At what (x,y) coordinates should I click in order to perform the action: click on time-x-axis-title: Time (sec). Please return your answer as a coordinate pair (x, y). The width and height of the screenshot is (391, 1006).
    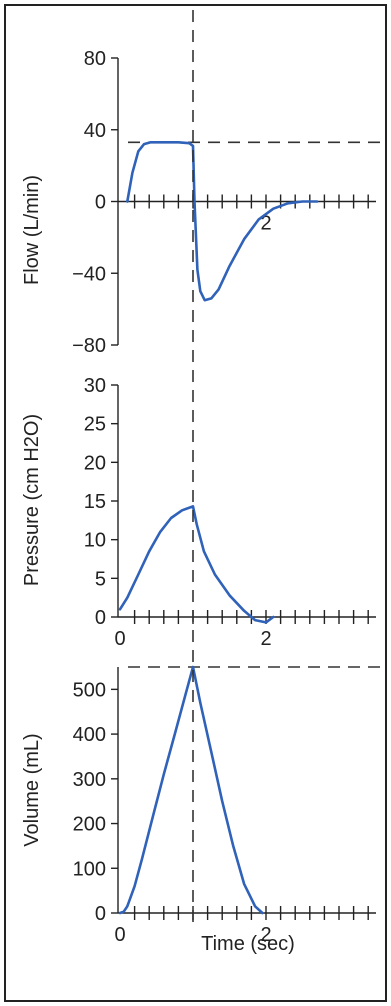
    Looking at the image, I should click on (248, 944).